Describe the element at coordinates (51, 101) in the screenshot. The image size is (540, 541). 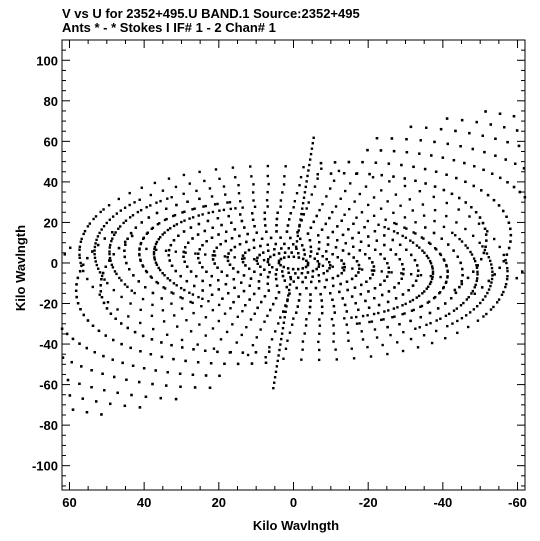
I see `y-tick-label: 80` at that location.